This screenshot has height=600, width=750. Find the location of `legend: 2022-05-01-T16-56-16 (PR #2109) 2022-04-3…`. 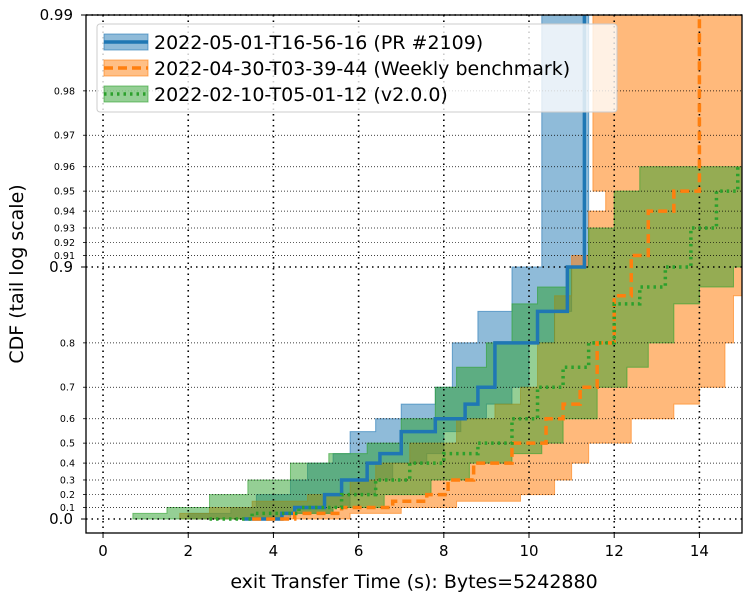

legend: 2022-05-01-T16-56-16 (PR #2109) 2022-04-3… is located at coordinates (357, 68).